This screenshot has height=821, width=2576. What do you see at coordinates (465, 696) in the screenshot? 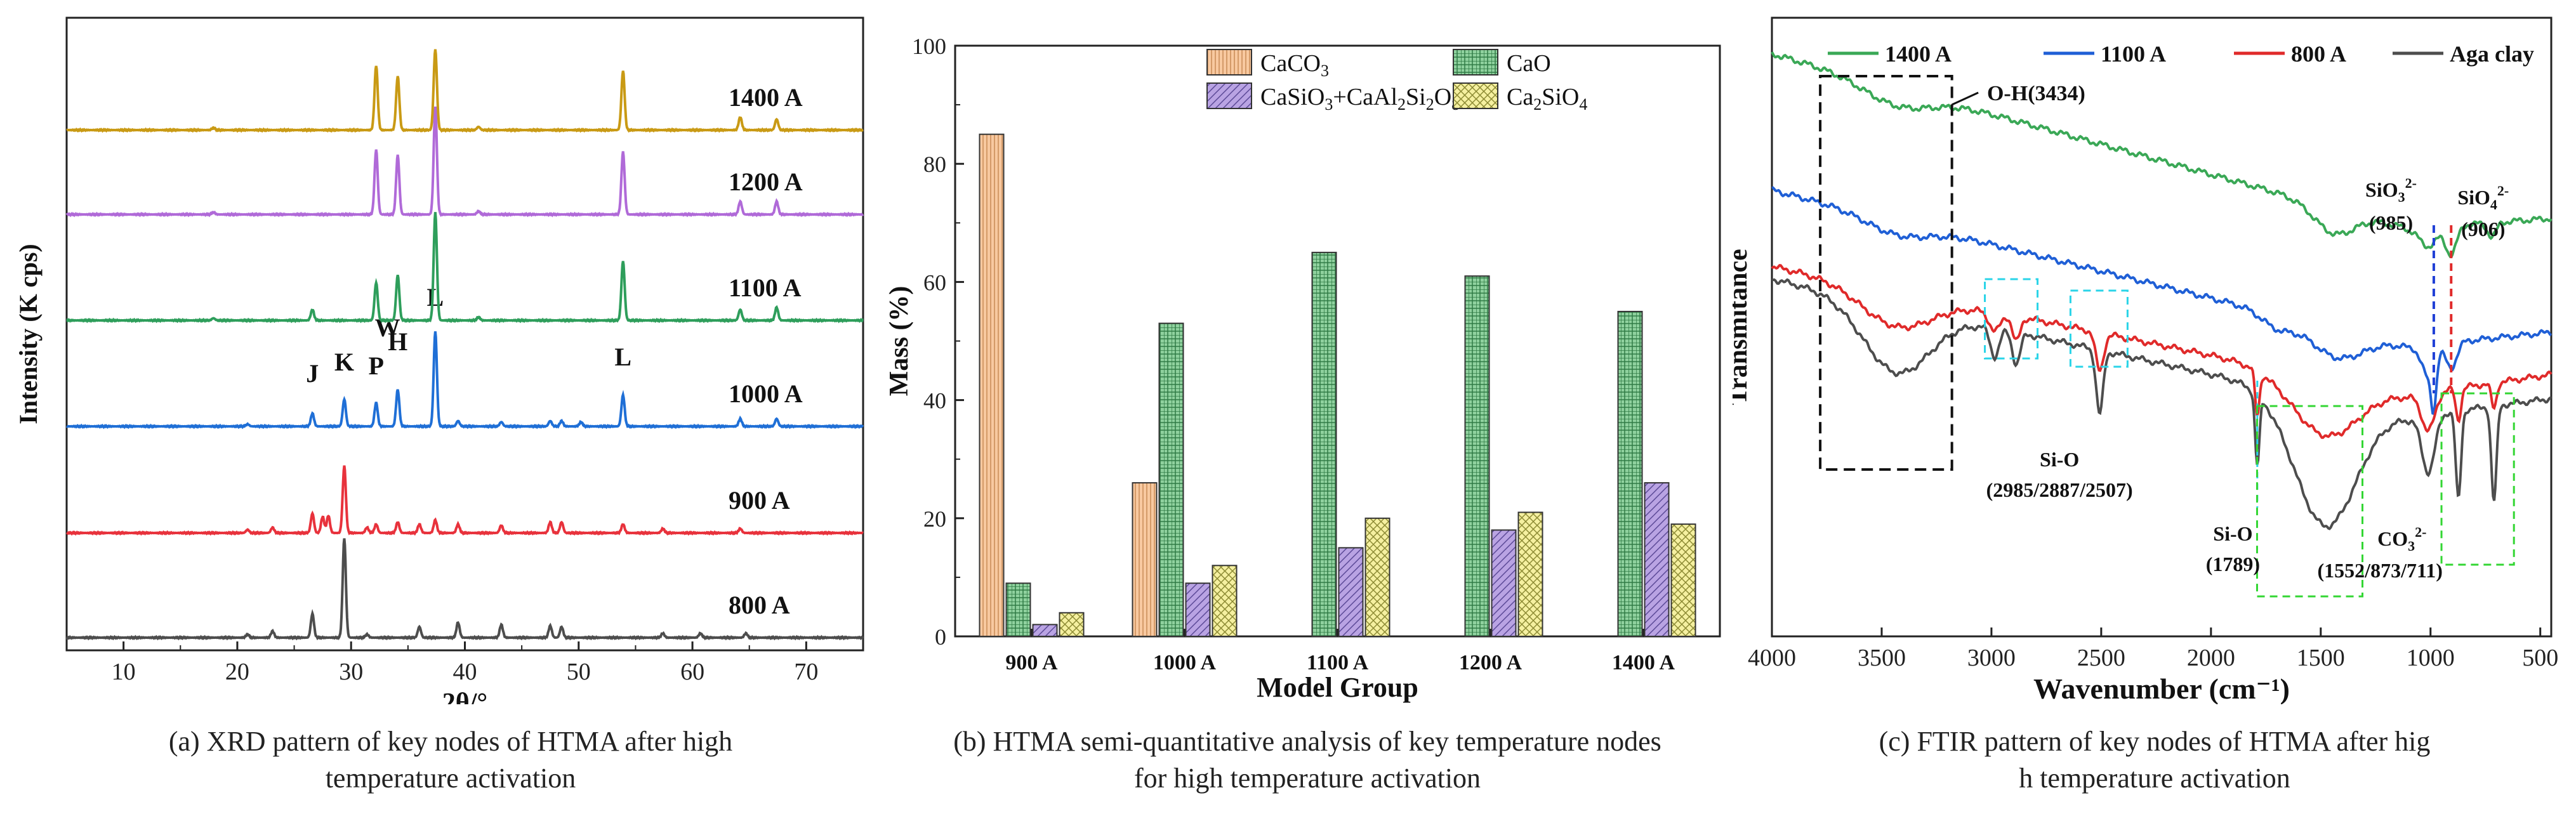
I see `x-axis-title: 2θ/°` at bounding box center [465, 696].